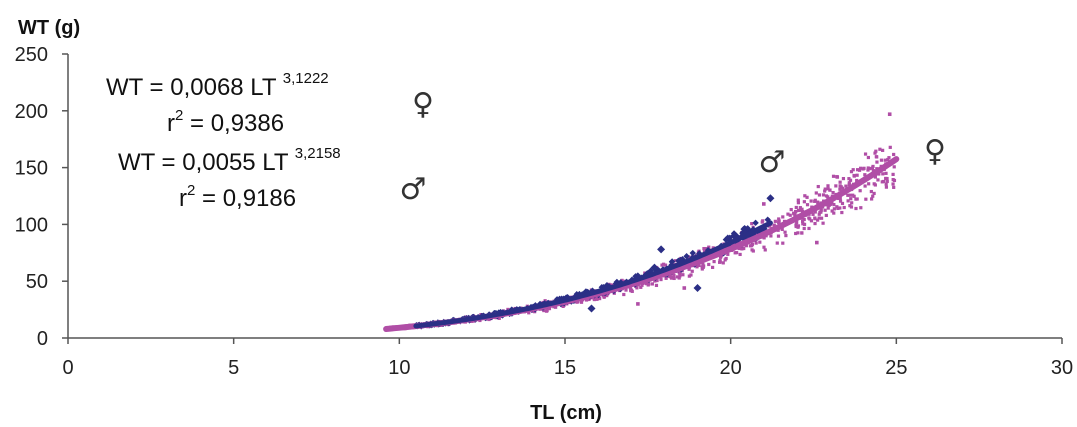 The width and height of the screenshot is (1077, 427). What do you see at coordinates (225, 122) in the screenshot?
I see `r-squared-female: r2 = 0,9386` at bounding box center [225, 122].